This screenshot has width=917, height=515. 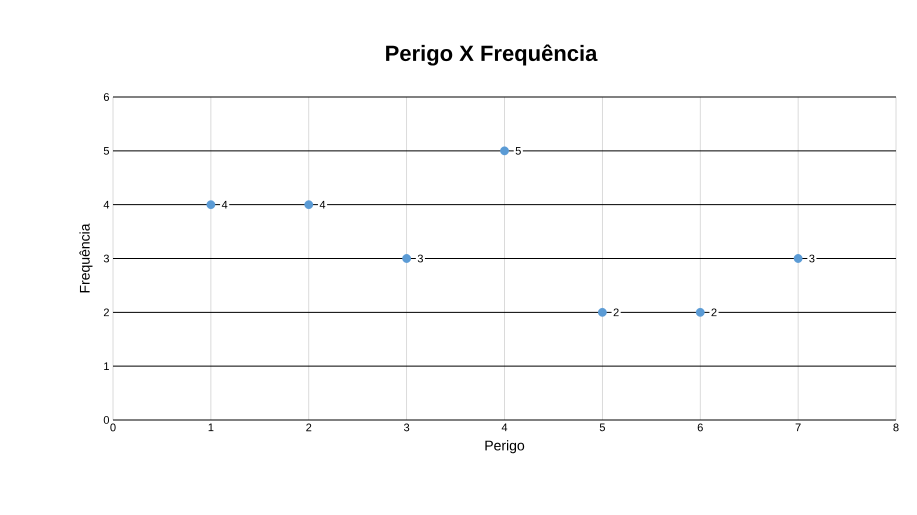 What do you see at coordinates (106, 312) in the screenshot?
I see `y-tick-label: 2` at bounding box center [106, 312].